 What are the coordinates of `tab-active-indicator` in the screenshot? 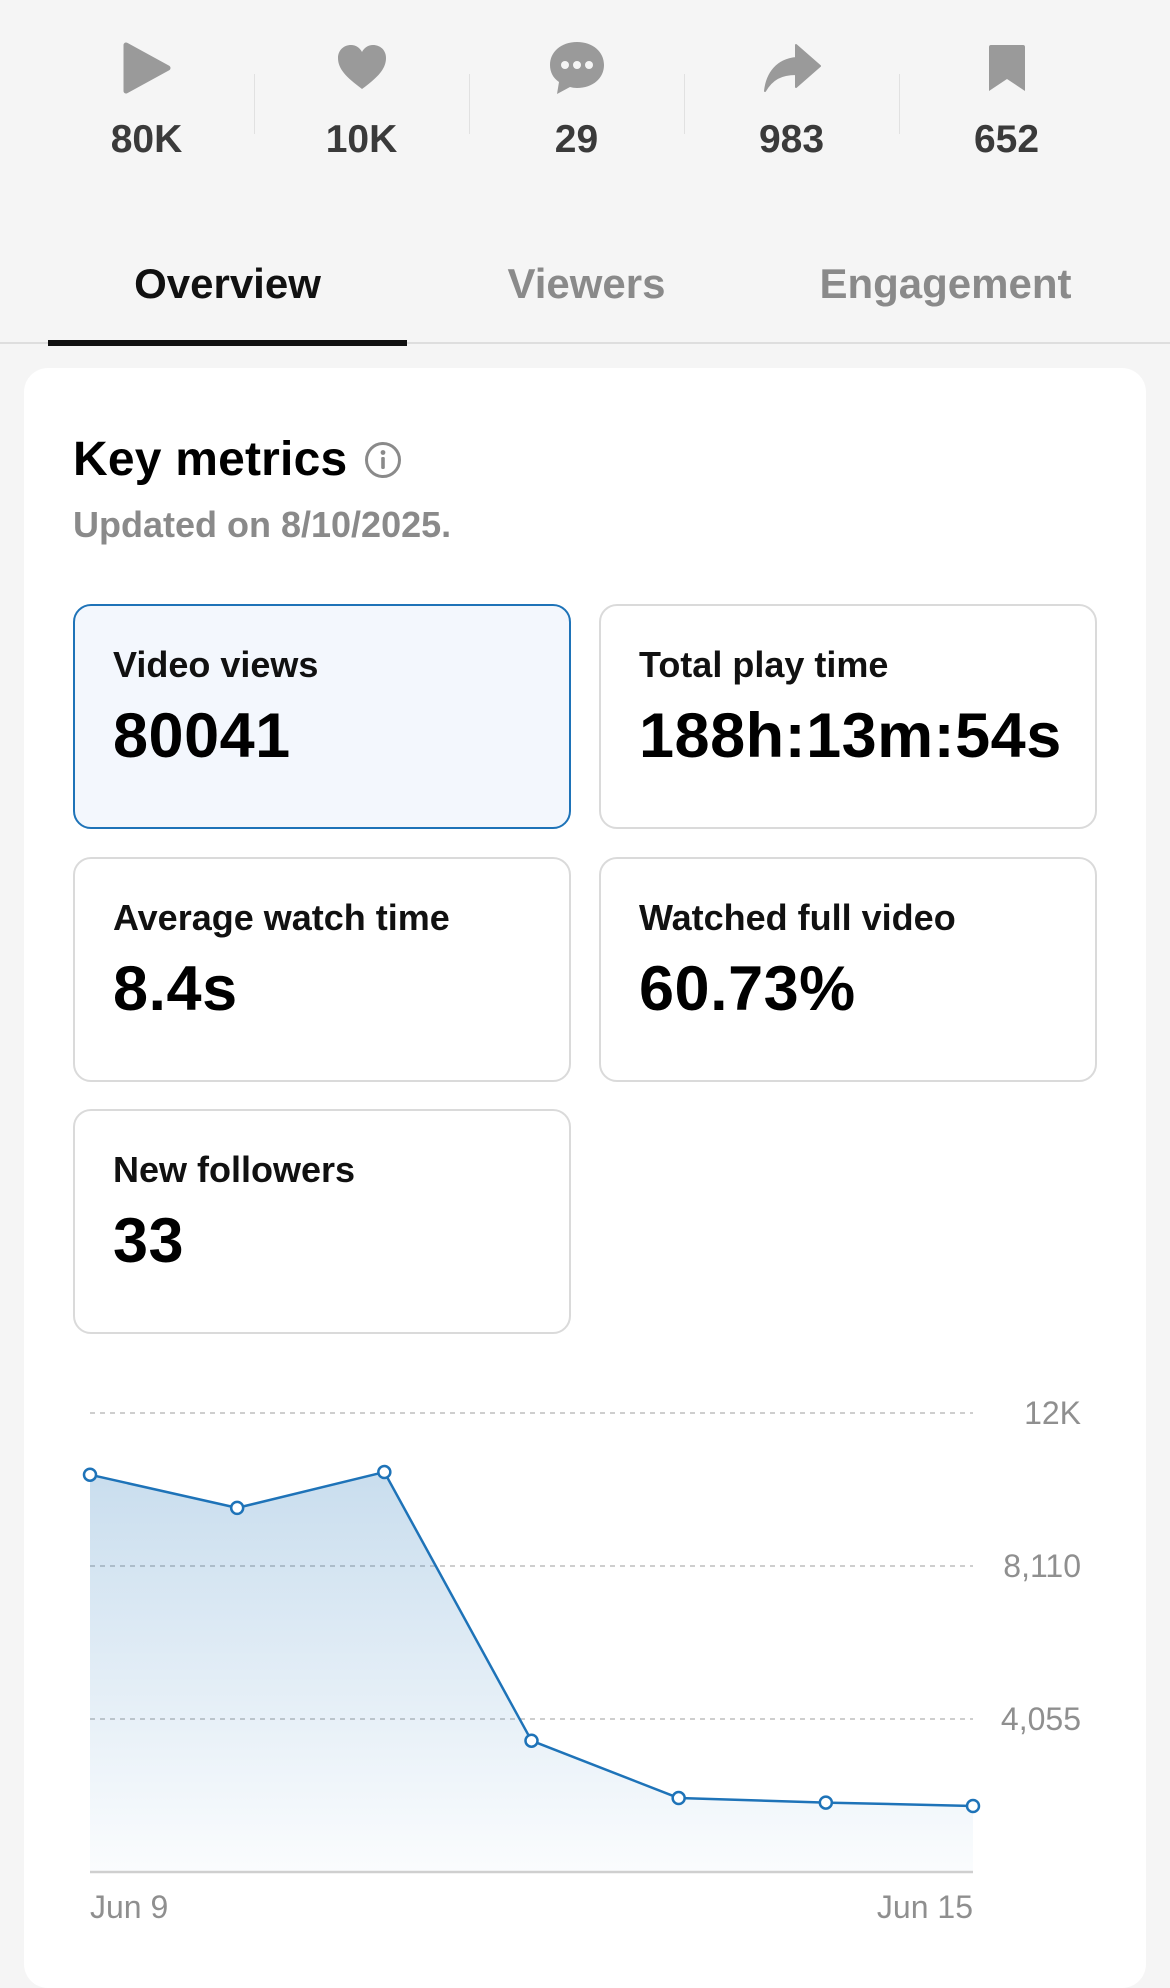 It's located at (227, 343).